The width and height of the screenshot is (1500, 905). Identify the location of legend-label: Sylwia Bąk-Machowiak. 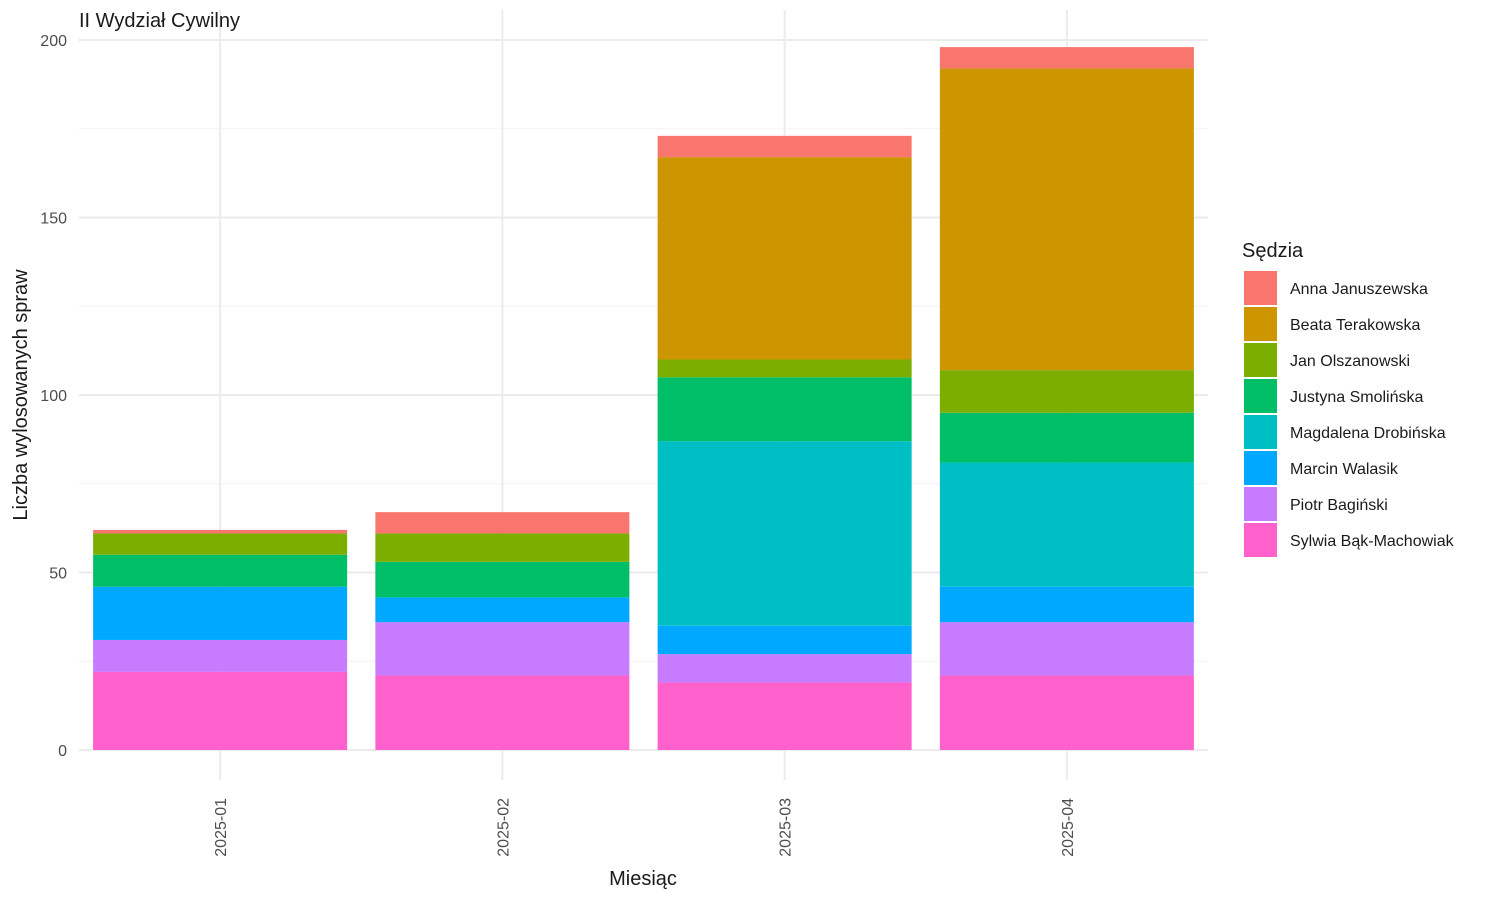
(1372, 541).